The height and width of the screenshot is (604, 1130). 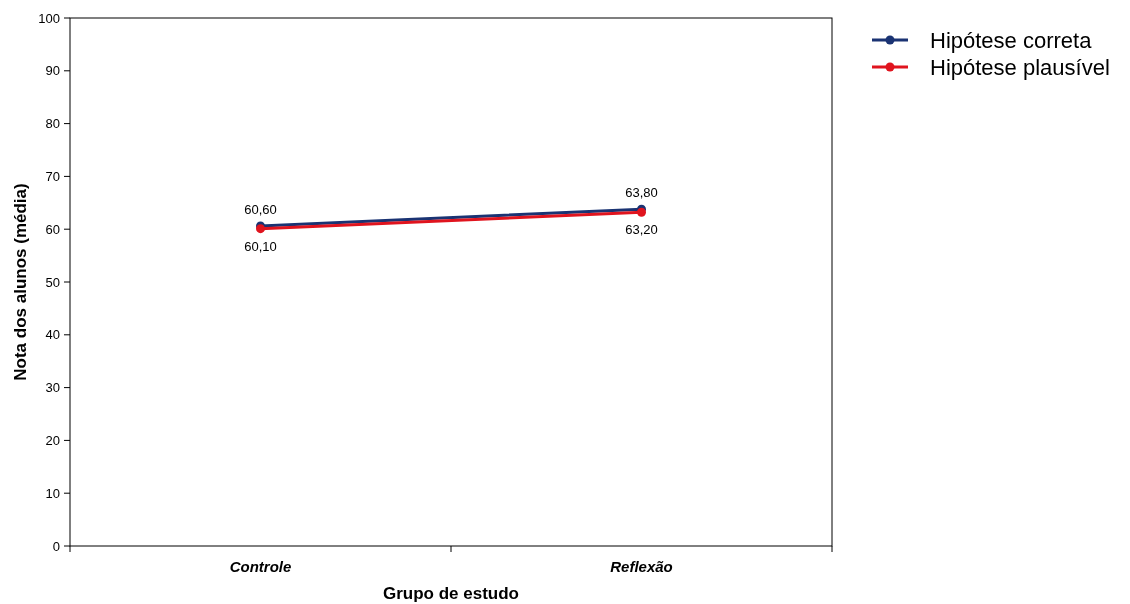 What do you see at coordinates (52, 282) in the screenshot?
I see `y-tick-label: 50` at bounding box center [52, 282].